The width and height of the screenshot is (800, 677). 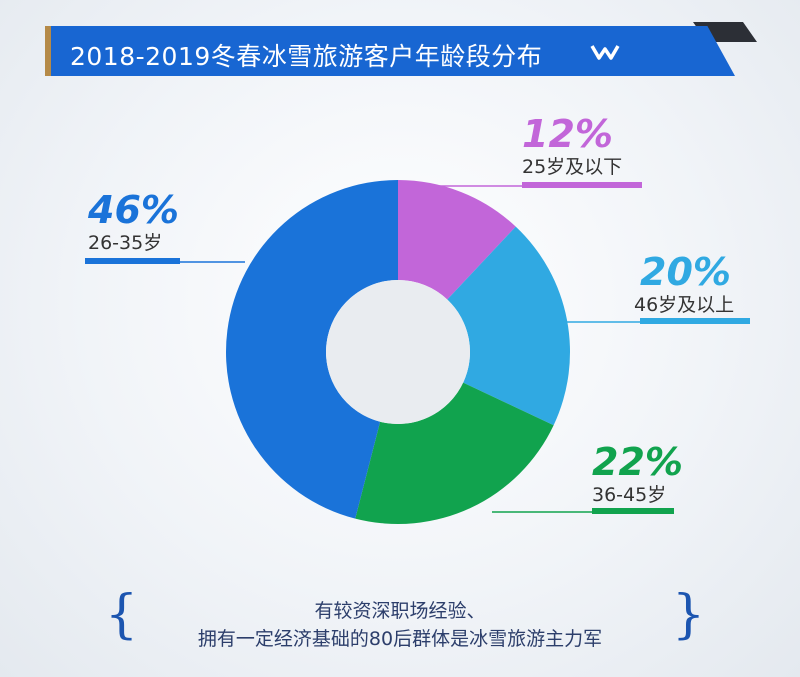 What do you see at coordinates (398, 352) in the screenshot?
I see `donut-hole` at bounding box center [398, 352].